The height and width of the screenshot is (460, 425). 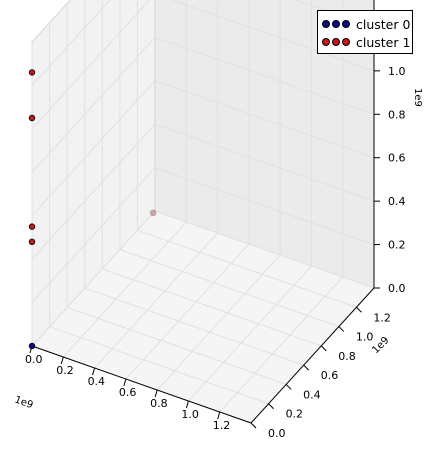 I want to click on x-axis-line, so click(x=141, y=384).